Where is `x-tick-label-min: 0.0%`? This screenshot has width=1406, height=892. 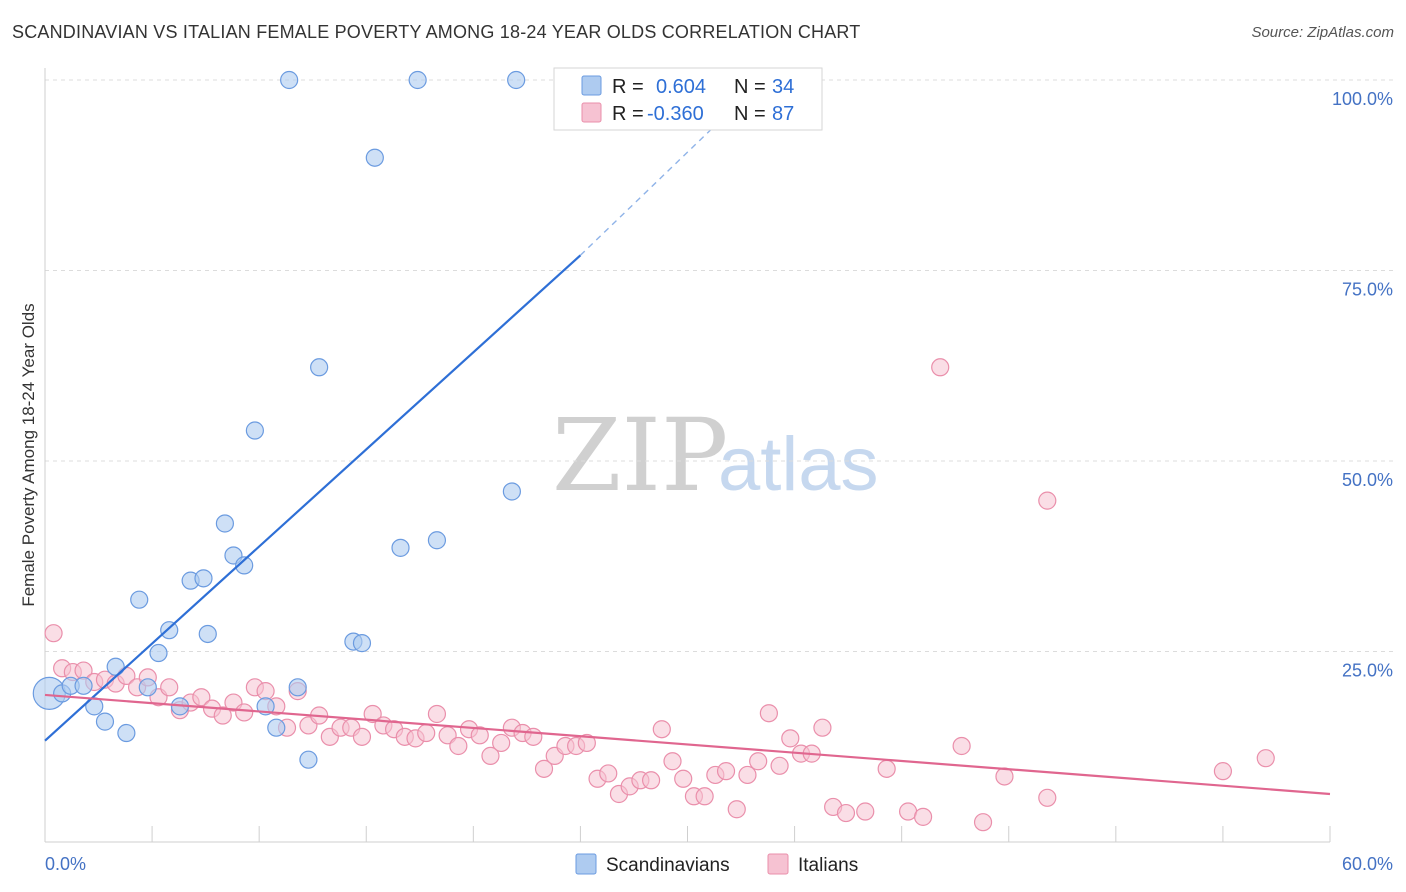 x-tick-label-min: 0.0% is located at coordinates (65, 864).